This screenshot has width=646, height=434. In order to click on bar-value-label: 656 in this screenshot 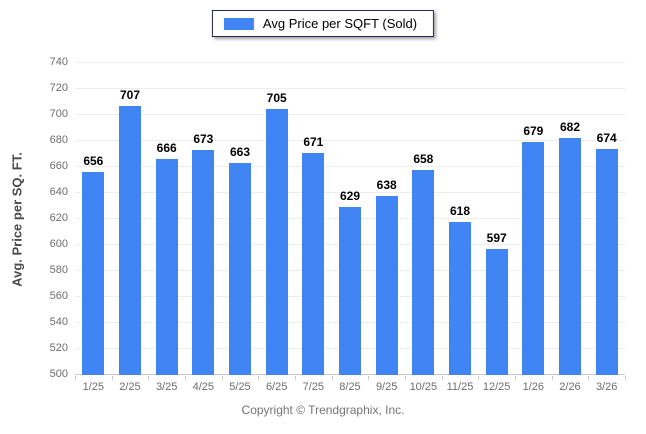, I will do `click(93, 161)`.